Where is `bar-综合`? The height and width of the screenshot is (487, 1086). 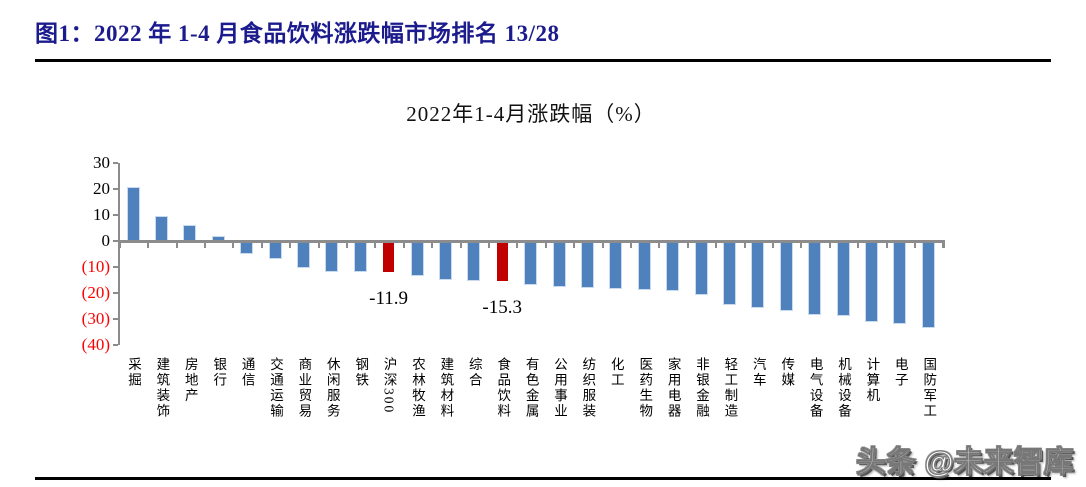
bar-综合 is located at coordinates (474, 260).